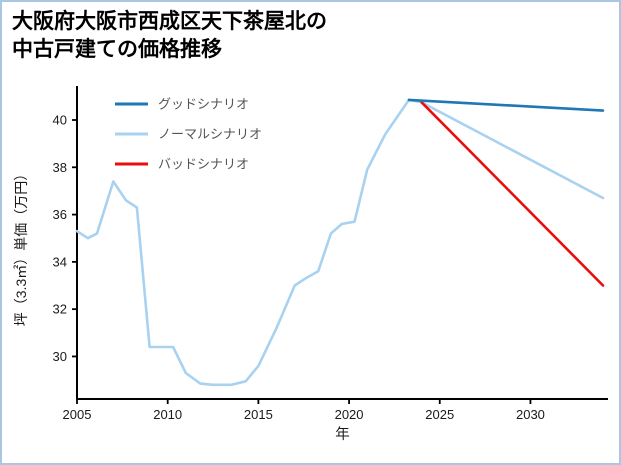 This screenshot has width=621, height=465. What do you see at coordinates (60, 261) in the screenshot?
I see `y-tick-label: 34` at bounding box center [60, 261].